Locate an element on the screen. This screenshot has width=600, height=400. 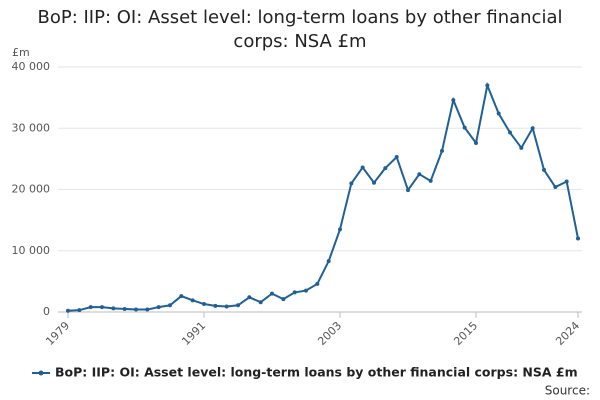
y-tick-label: 10 000 is located at coordinates (31, 250).